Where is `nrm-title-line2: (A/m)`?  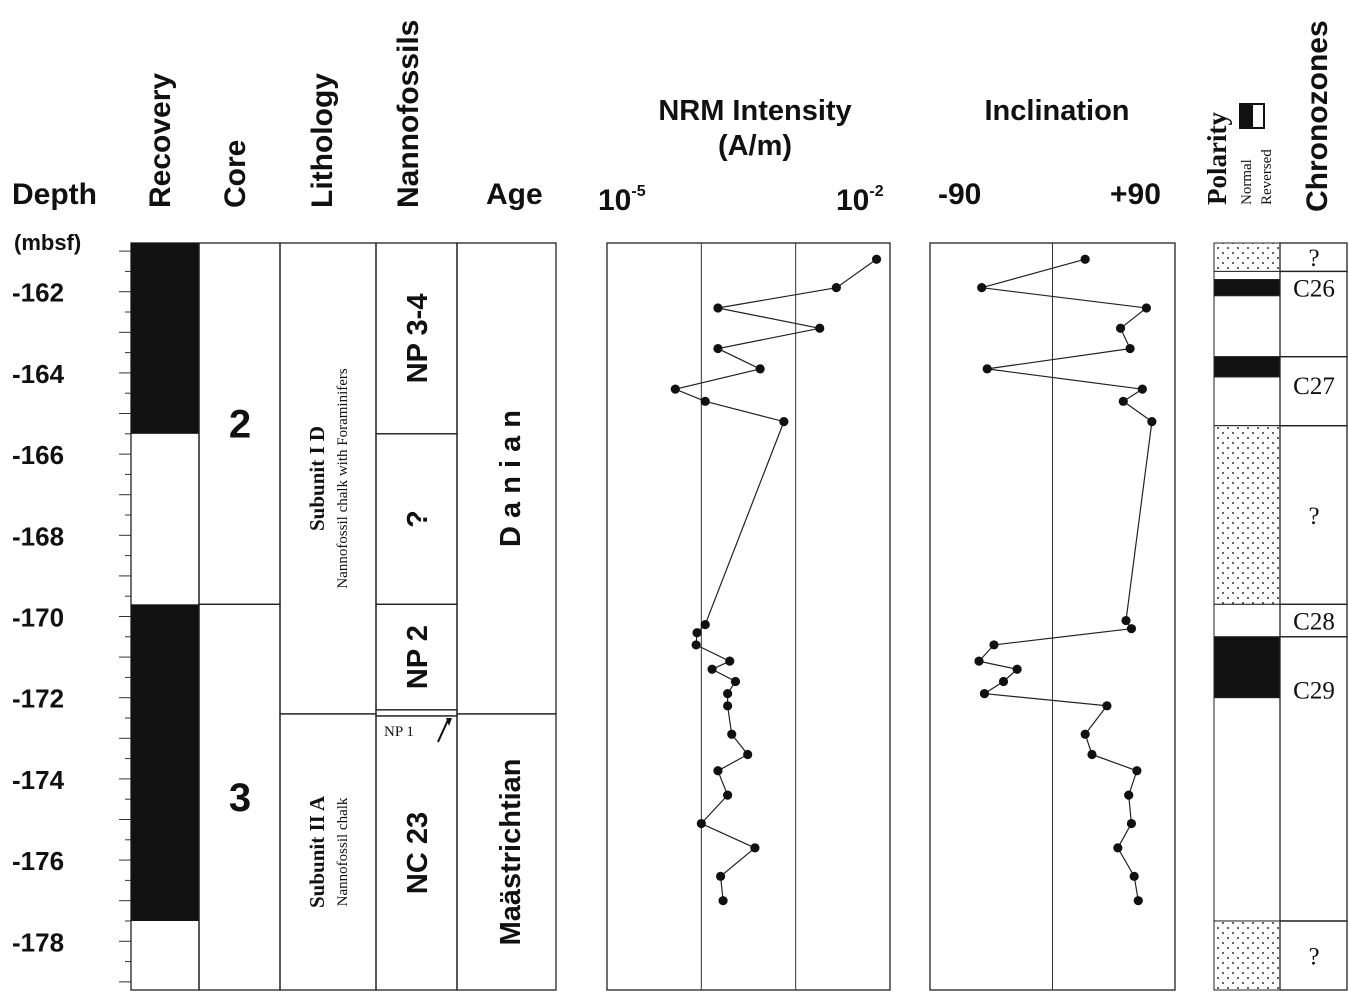 nrm-title-line2: (A/m) is located at coordinates (755, 146).